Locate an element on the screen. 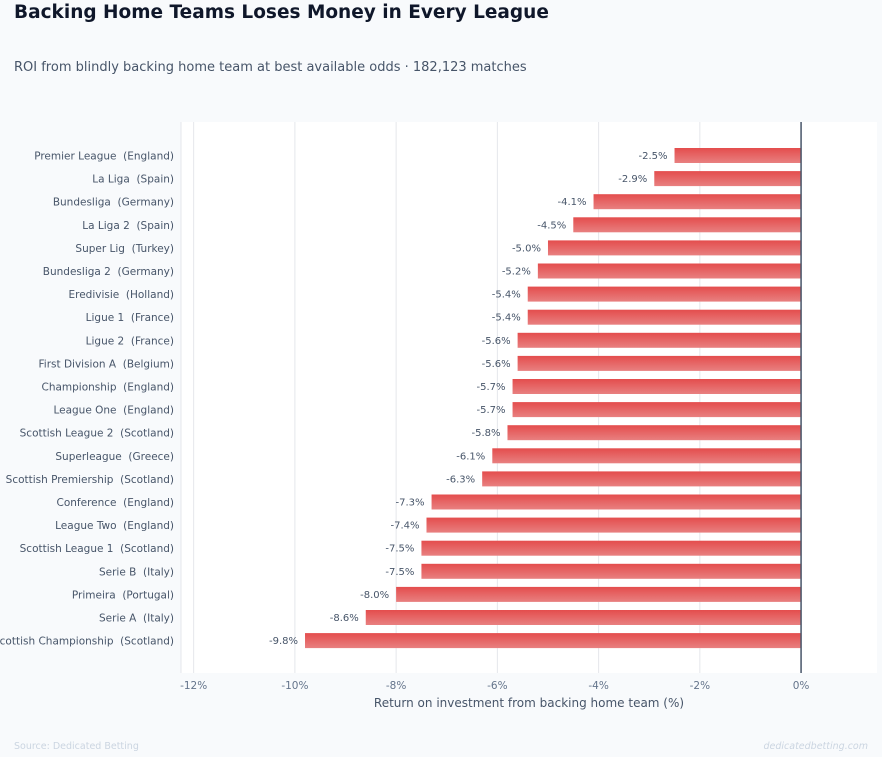  x-tick-label: -4% is located at coordinates (598, 686).